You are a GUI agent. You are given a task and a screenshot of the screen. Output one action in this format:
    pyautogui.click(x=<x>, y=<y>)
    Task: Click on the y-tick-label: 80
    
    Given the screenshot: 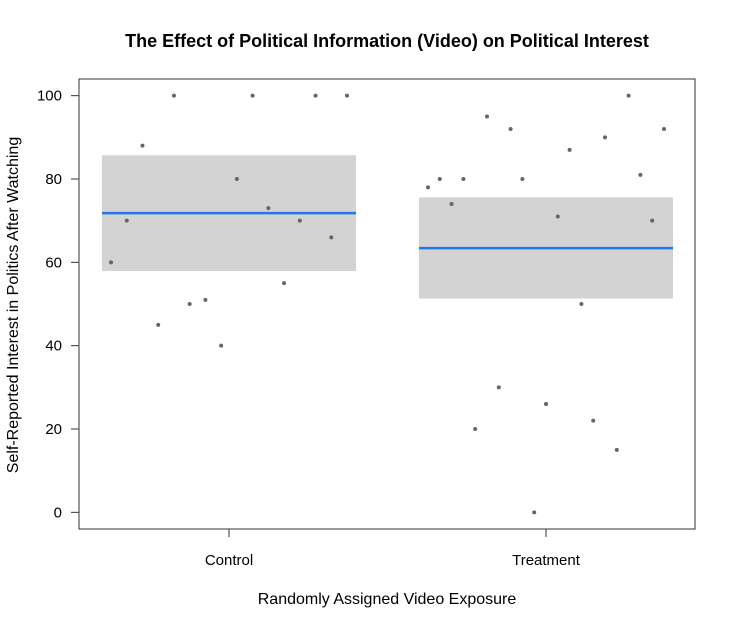 What is the action you would take?
    pyautogui.click(x=53, y=179)
    